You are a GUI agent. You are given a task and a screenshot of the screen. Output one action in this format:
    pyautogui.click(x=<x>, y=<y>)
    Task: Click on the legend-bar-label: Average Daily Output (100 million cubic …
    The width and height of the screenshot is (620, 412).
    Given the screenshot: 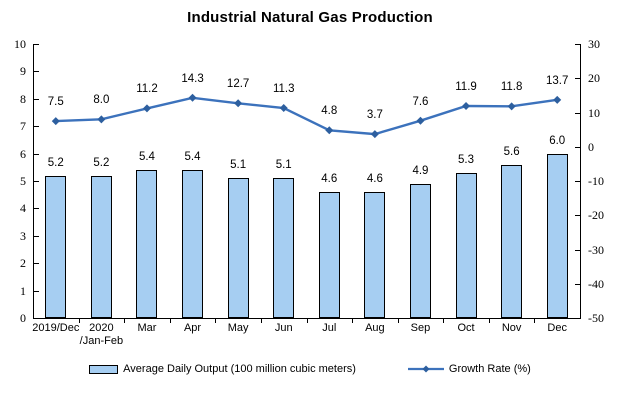 What is the action you would take?
    pyautogui.click(x=239, y=369)
    